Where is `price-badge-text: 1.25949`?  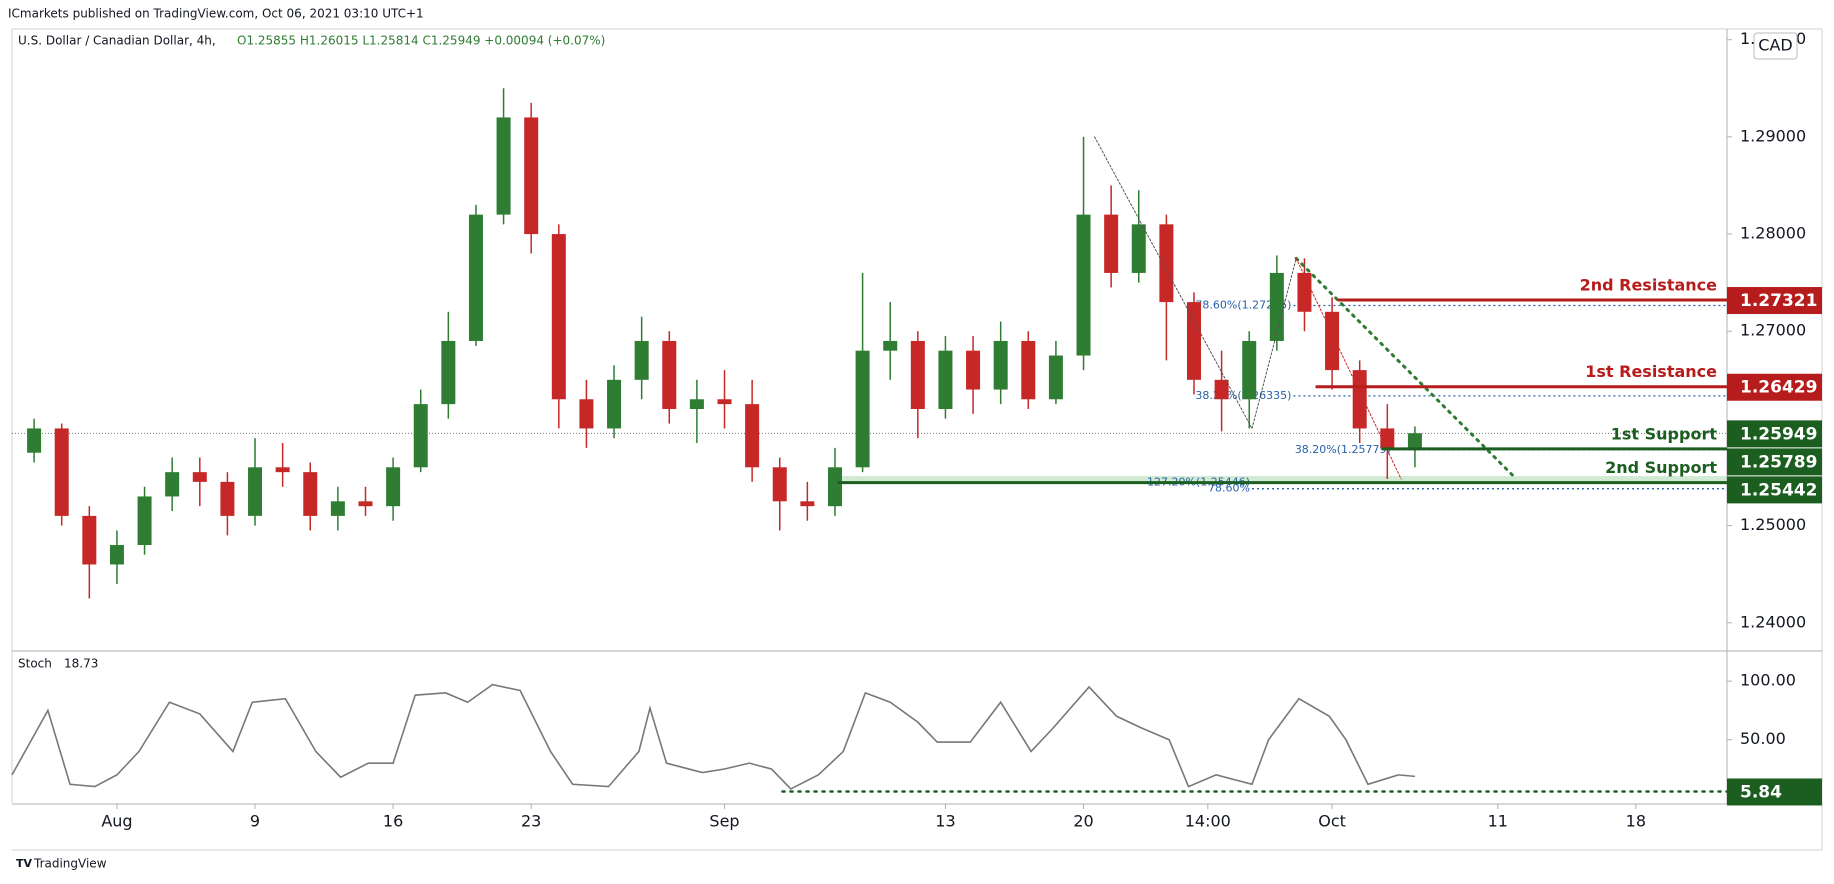 price-badge-text: 1.25949 is located at coordinates (1778, 434).